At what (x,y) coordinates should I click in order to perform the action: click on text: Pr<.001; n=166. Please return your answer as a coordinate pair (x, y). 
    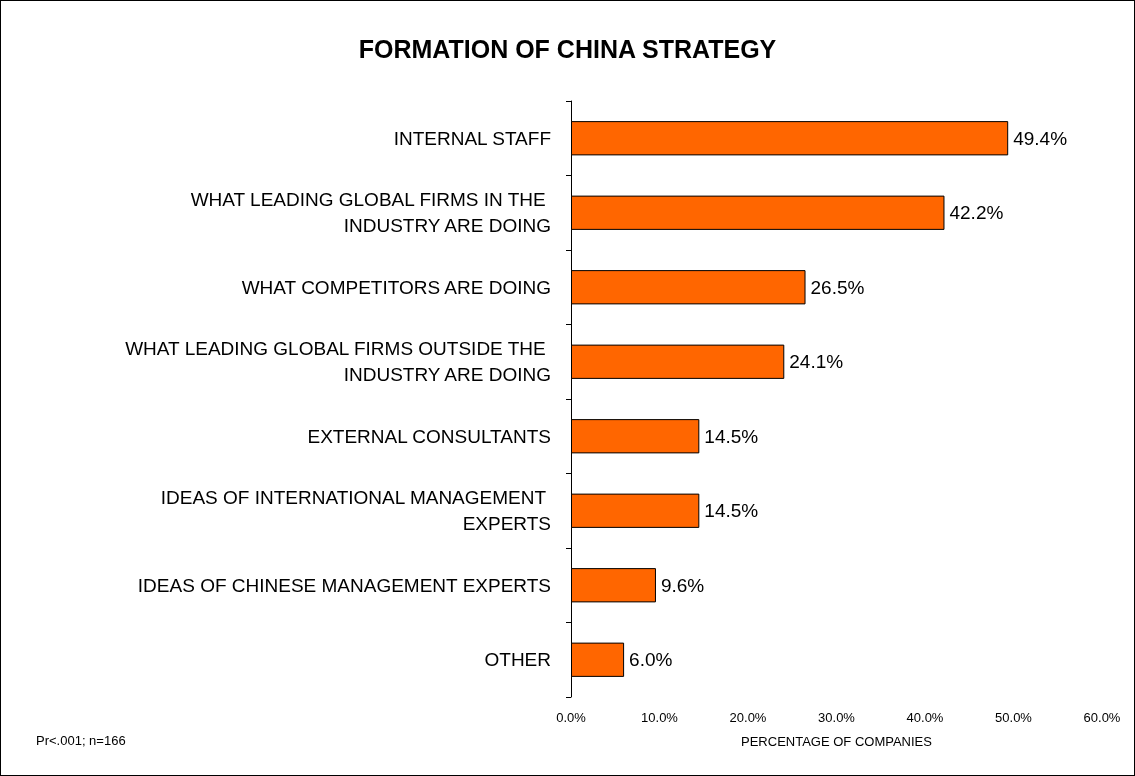
    Looking at the image, I should click on (81, 740).